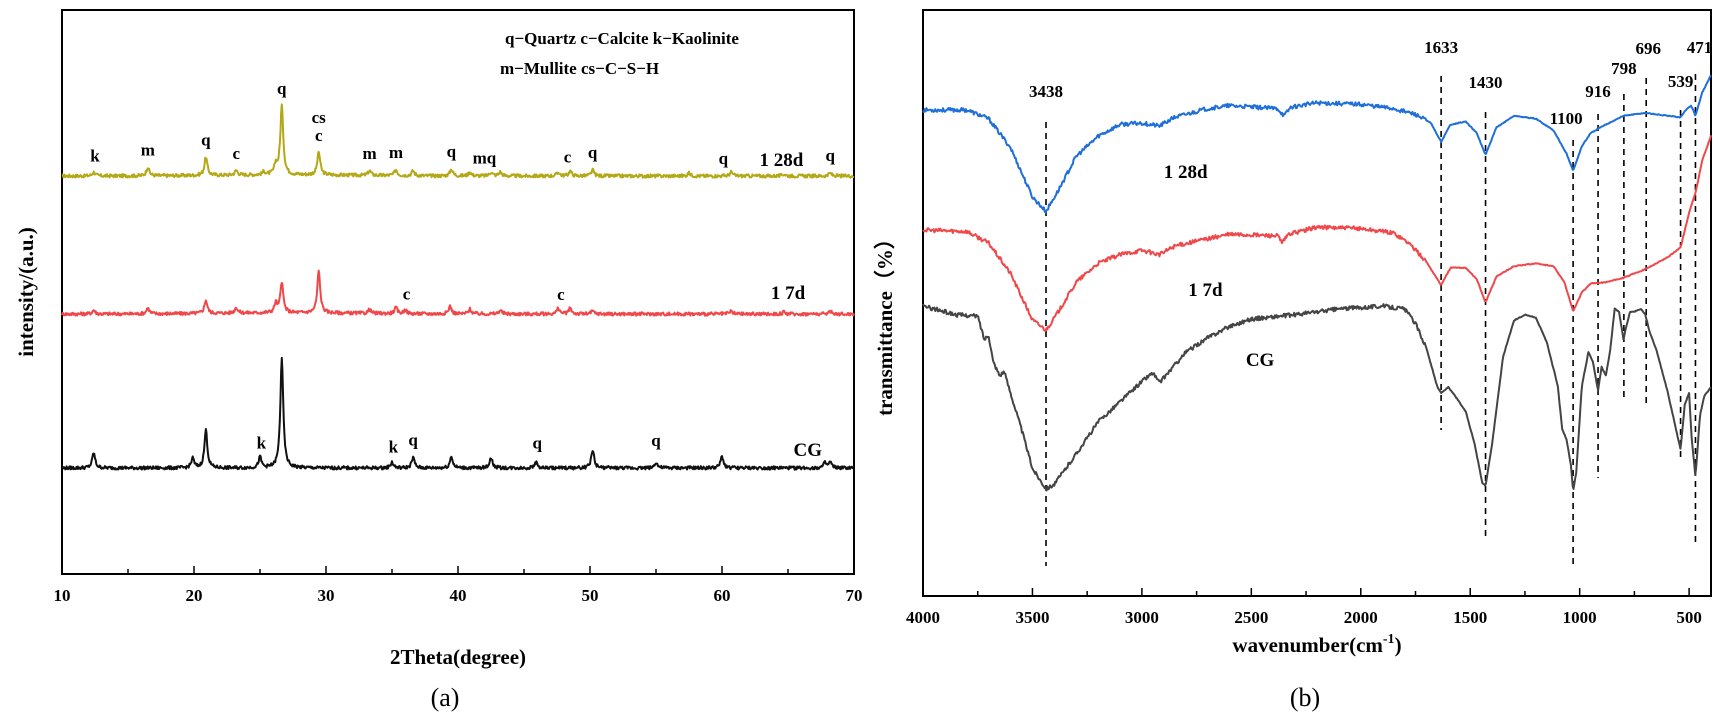 The image size is (1724, 726). What do you see at coordinates (1046, 91) in the screenshot?
I see `ftir-band-label: 3438` at bounding box center [1046, 91].